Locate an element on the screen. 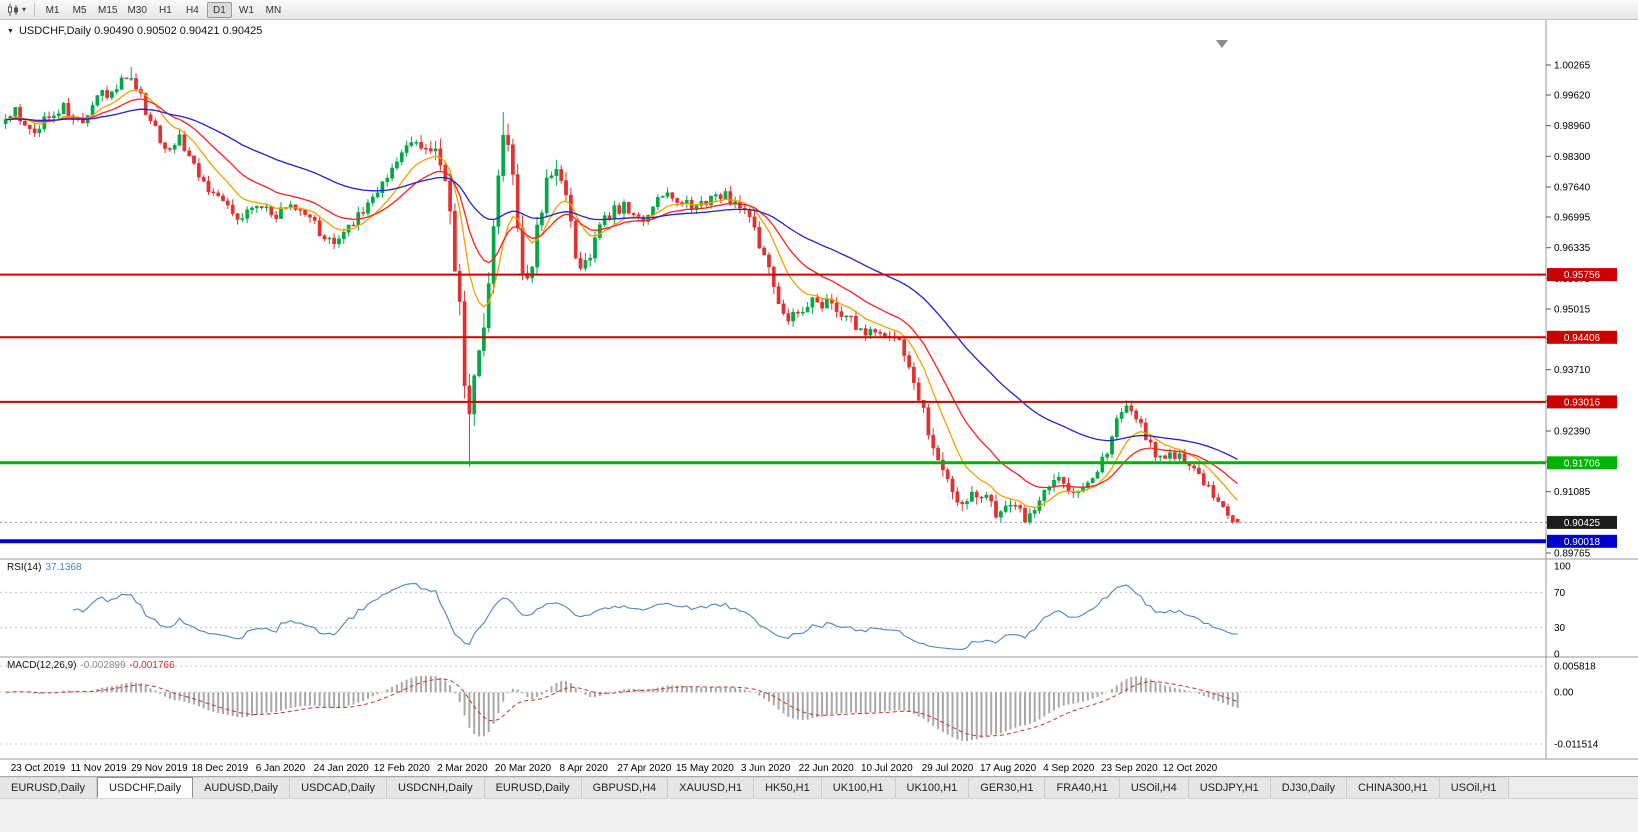 The image size is (1638, 832). x-axis-label: 12 Feb 2020 is located at coordinates (402, 768).